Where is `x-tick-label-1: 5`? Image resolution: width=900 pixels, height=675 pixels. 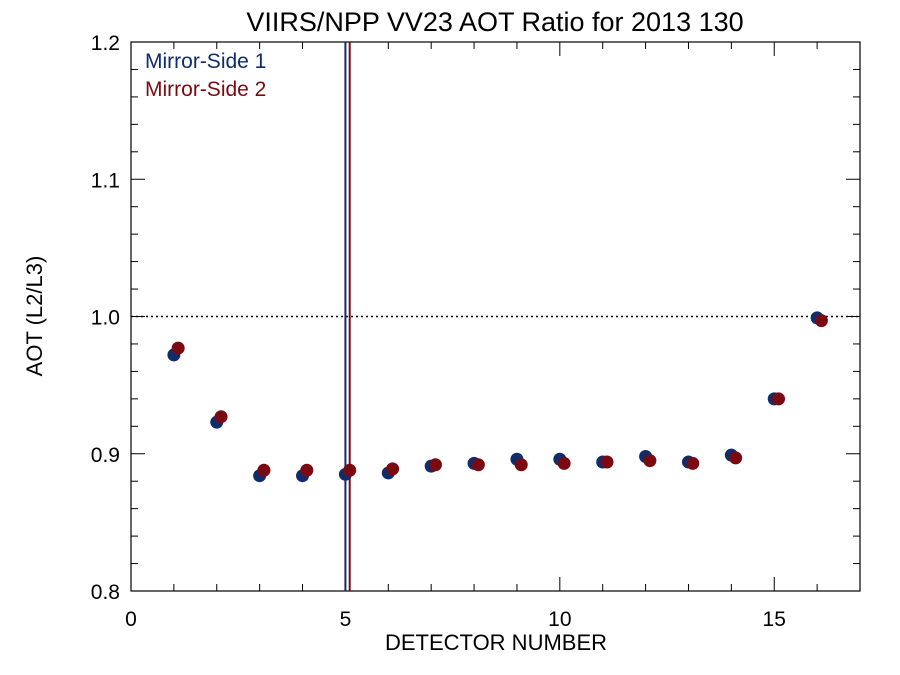
x-tick-label-1: 5 is located at coordinates (346, 619).